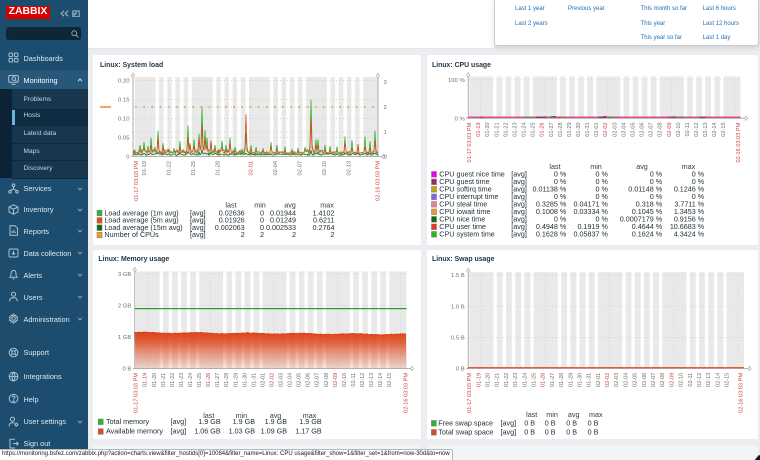  What do you see at coordinates (254, 380) in the screenshot?
I see `svg-text: 01-31` at bounding box center [254, 380].